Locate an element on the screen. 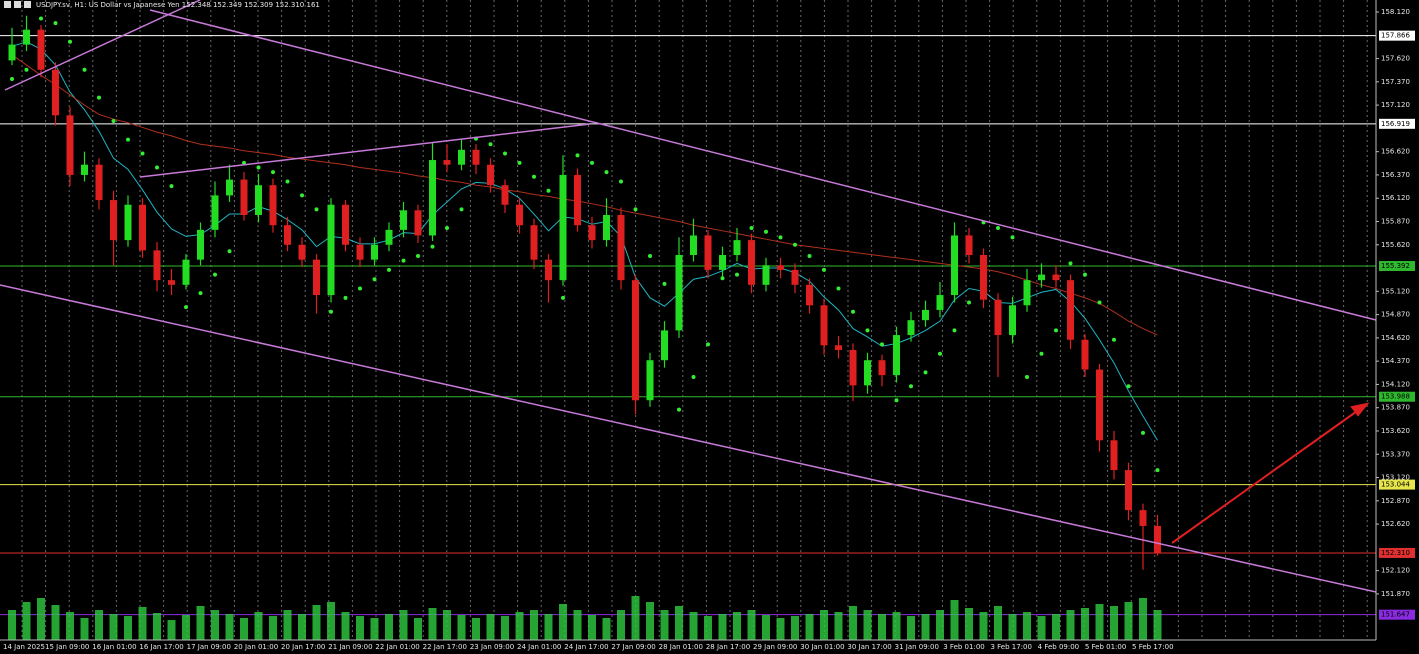 The image size is (1419, 654). x-tick-label: 4 Feb 09:00 is located at coordinates (1058, 647).